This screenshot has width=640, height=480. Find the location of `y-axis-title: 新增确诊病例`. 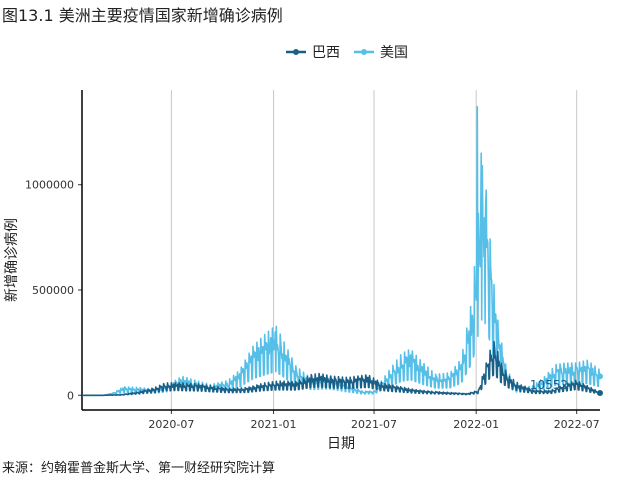

y-axis-title: 新增确诊病例 is located at coordinates (12, 260).